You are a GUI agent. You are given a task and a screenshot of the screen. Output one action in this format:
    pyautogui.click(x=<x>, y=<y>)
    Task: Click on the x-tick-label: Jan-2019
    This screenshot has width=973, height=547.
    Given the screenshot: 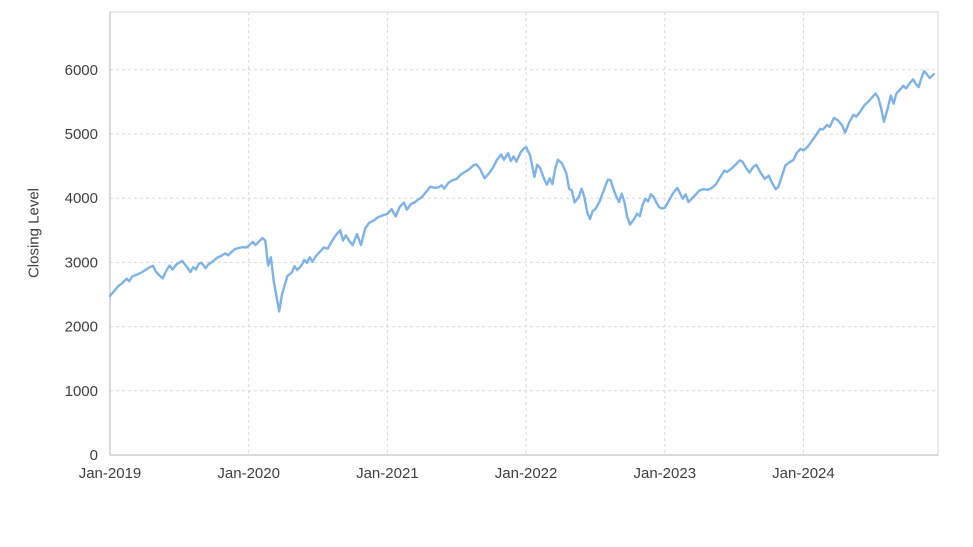 What is the action you would take?
    pyautogui.click(x=110, y=473)
    